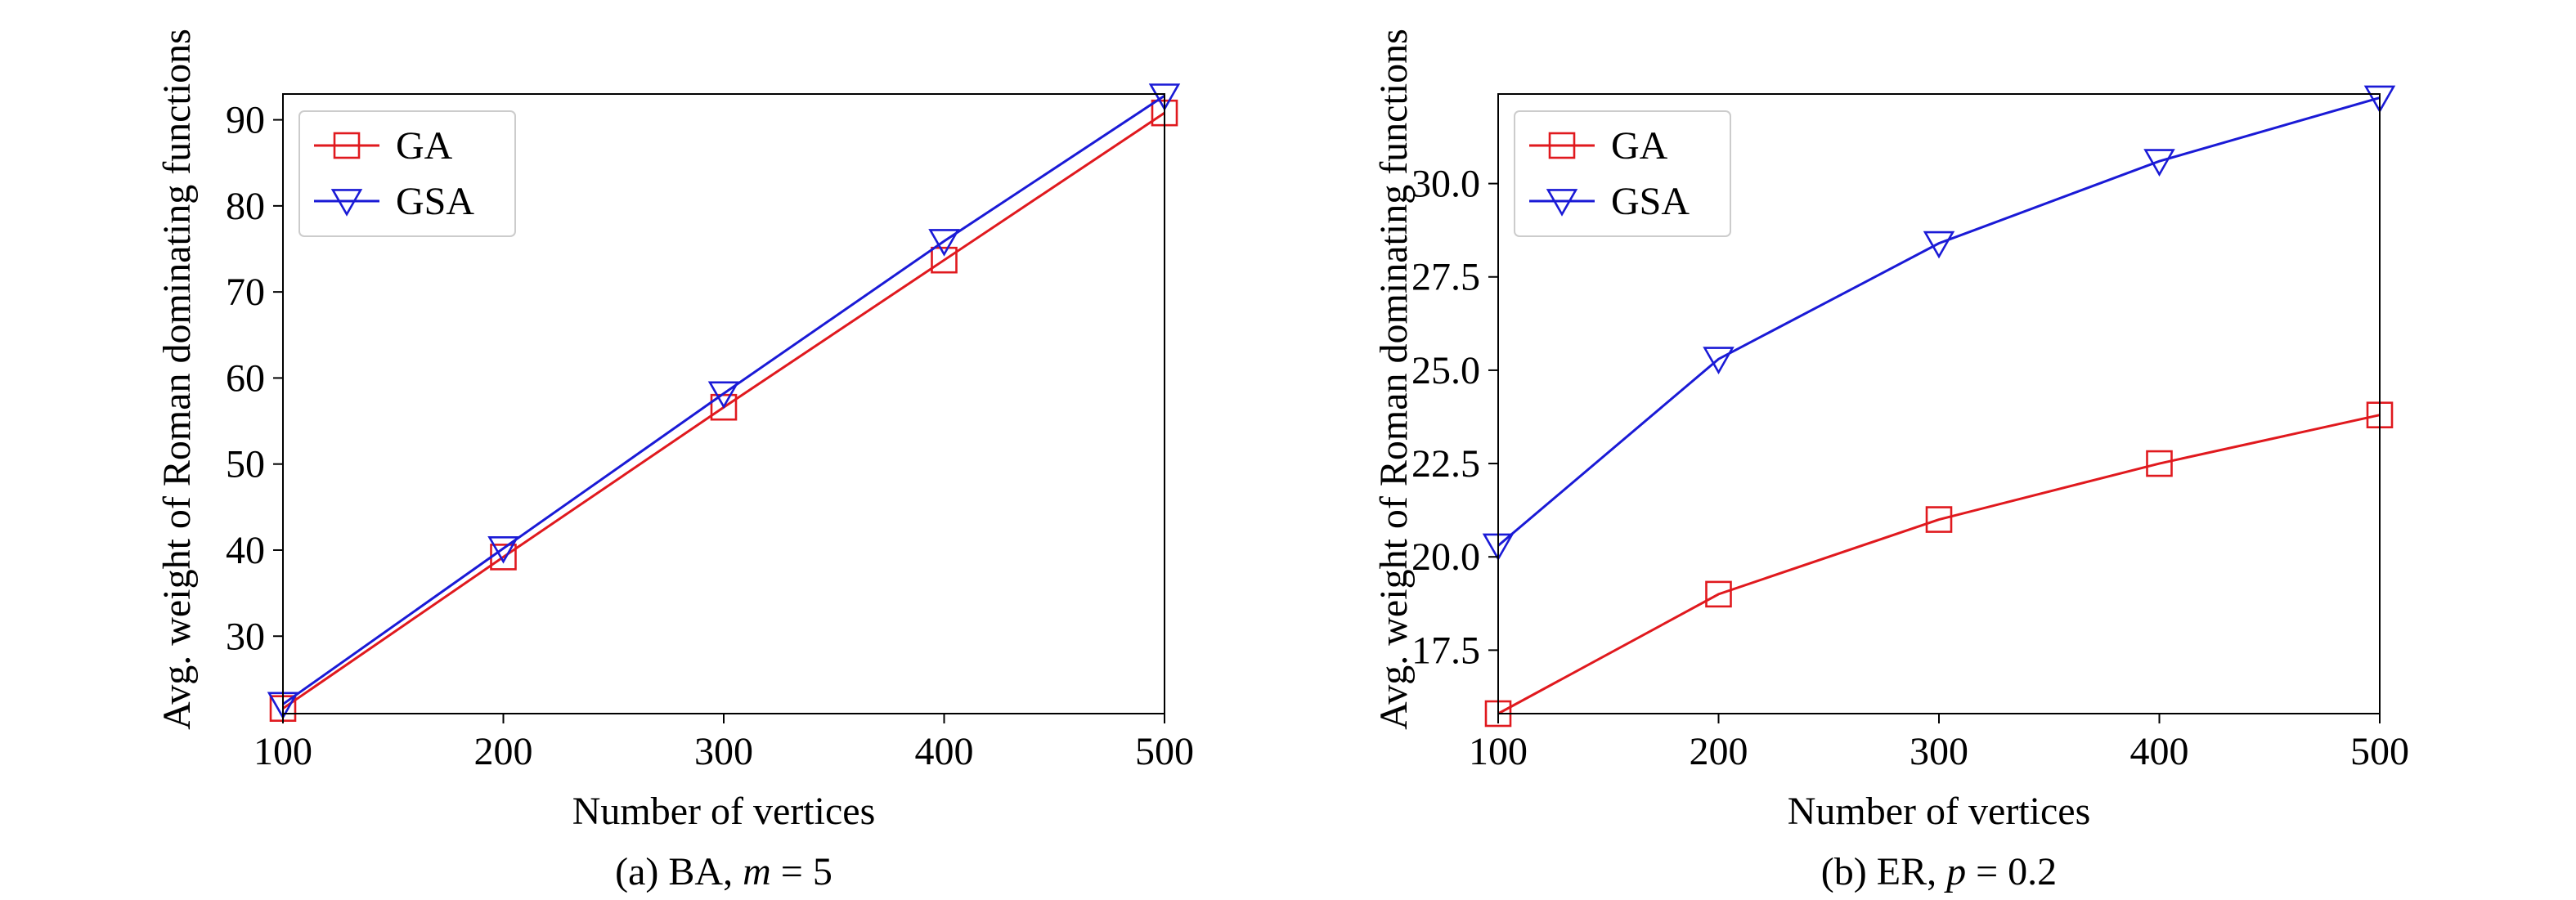 The image size is (2576, 900). I want to click on y-tick-label: 90, so click(245, 120).